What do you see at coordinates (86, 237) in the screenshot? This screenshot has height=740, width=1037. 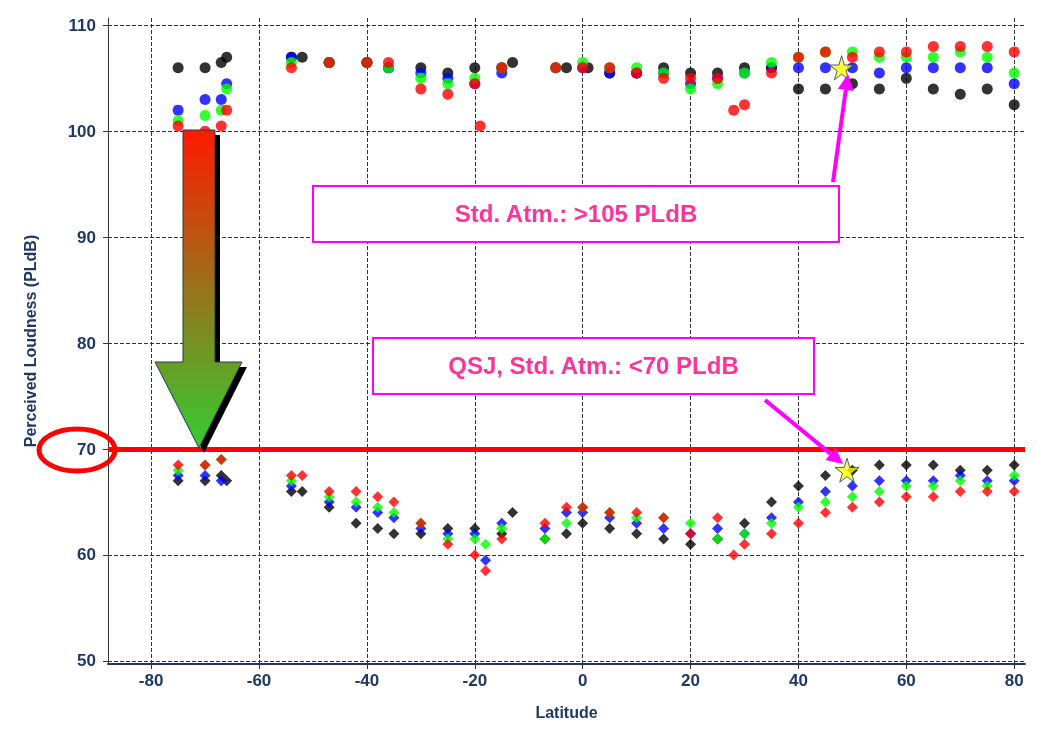 I see `y-tick-label: 90` at bounding box center [86, 237].